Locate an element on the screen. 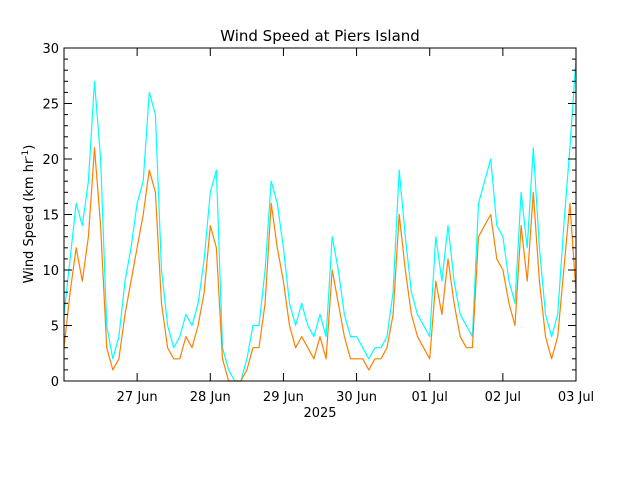  y-tick-label: 0 is located at coordinates (55, 382).